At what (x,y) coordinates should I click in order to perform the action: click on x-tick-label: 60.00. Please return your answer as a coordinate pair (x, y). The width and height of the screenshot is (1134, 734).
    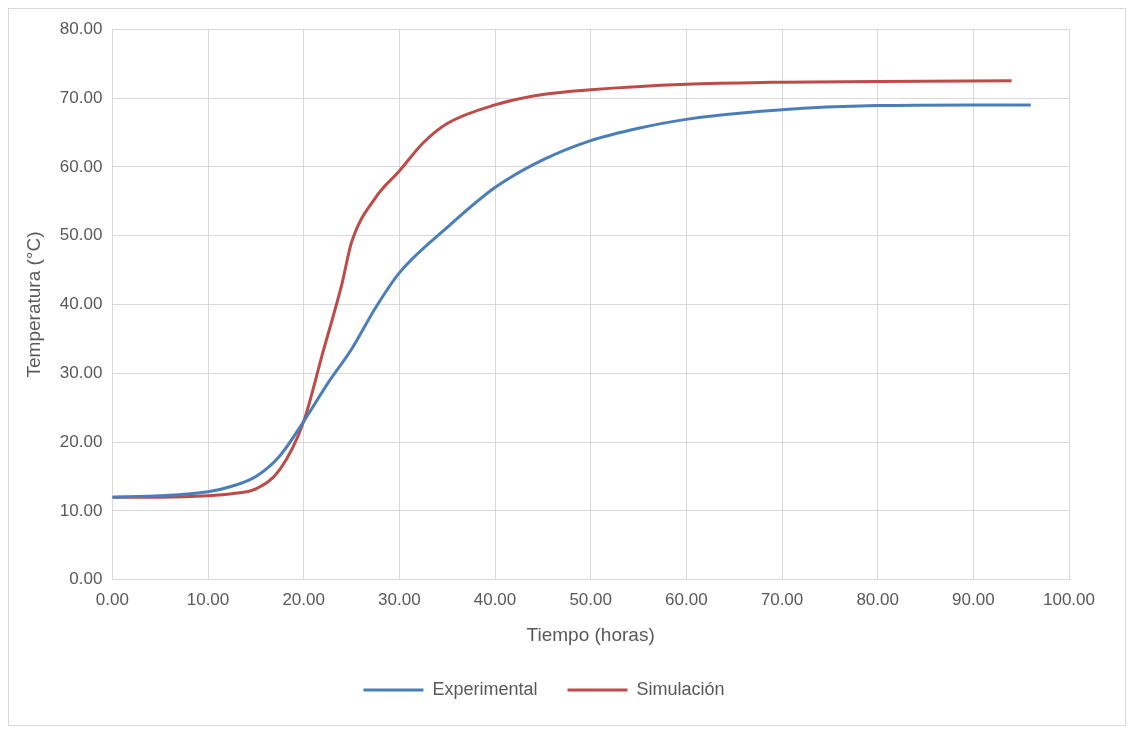
    Looking at the image, I should click on (686, 599).